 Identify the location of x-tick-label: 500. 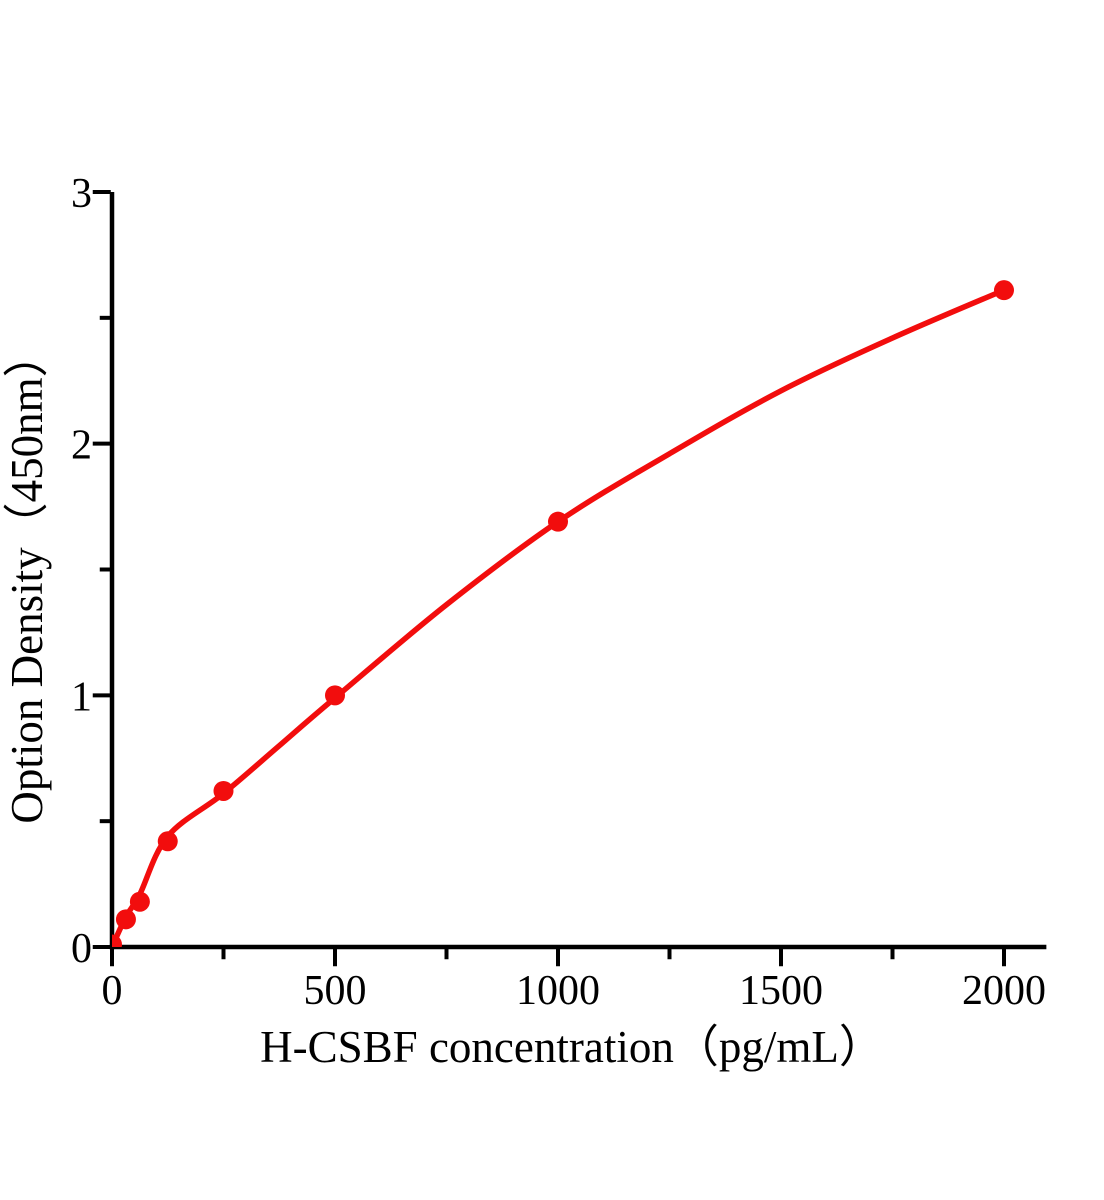
(335, 991).